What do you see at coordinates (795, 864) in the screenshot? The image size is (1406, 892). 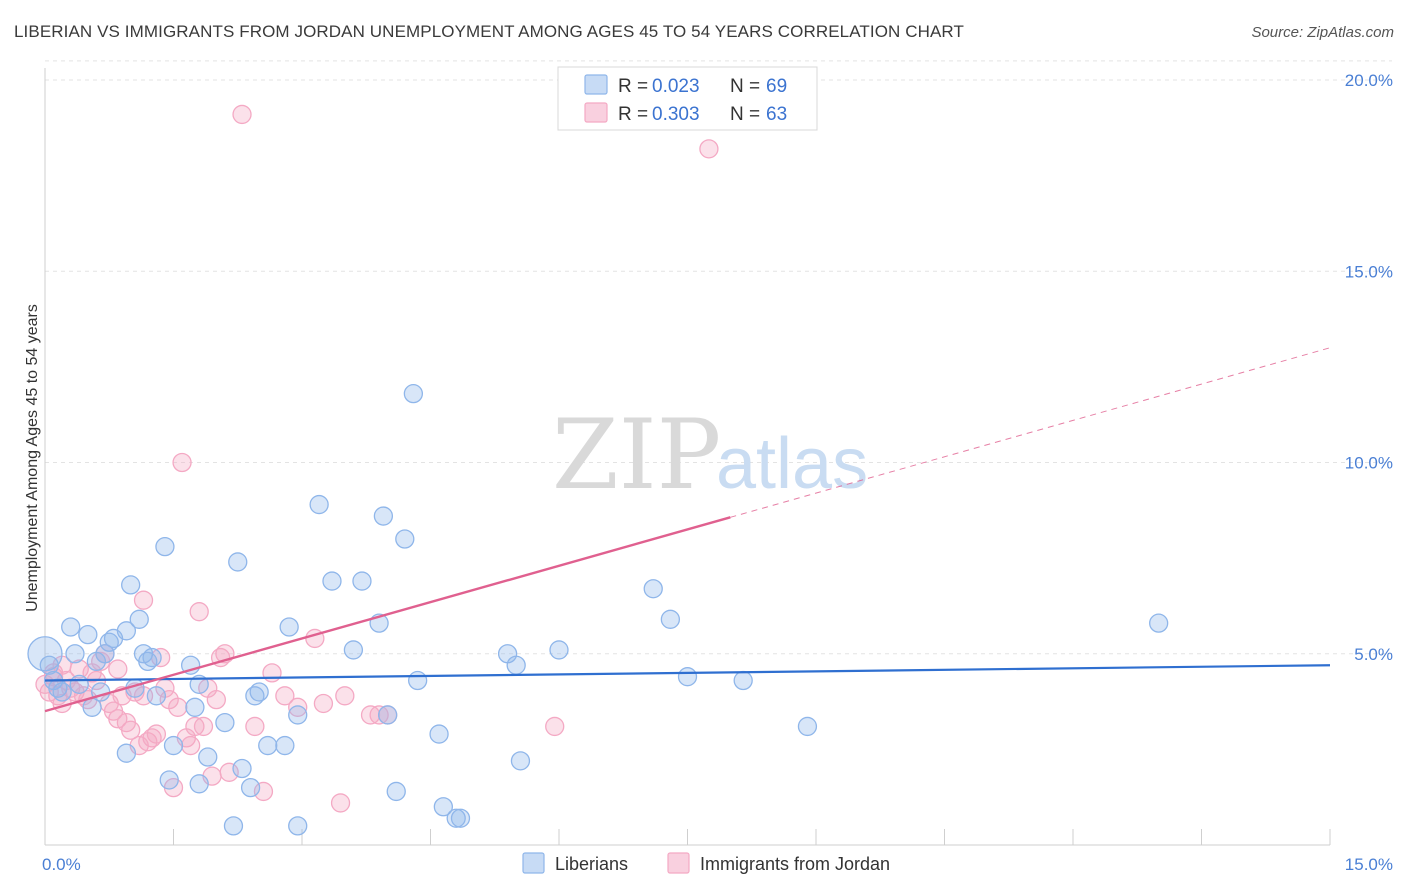 I see `bottom-legend-label-jordan: Immigrants from Jordan` at bounding box center [795, 864].